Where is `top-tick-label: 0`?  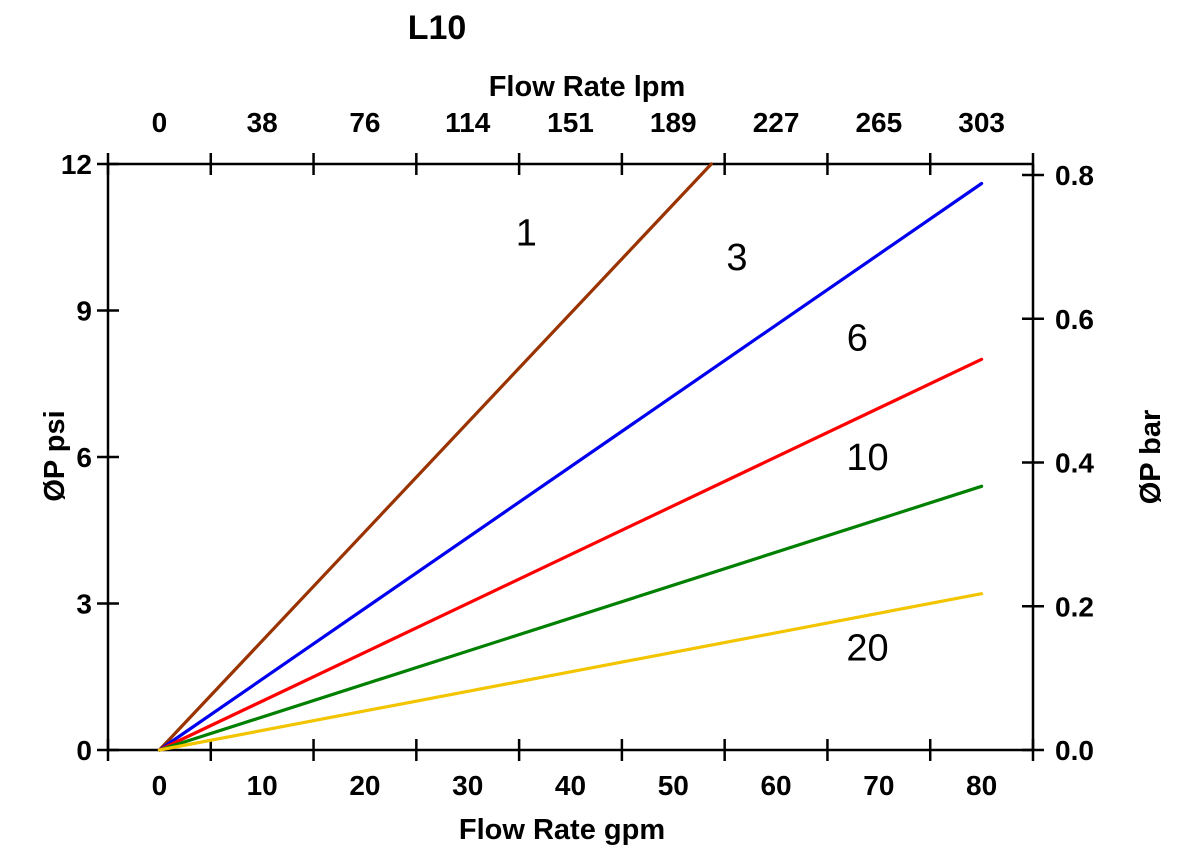 top-tick-label: 0 is located at coordinates (160, 122).